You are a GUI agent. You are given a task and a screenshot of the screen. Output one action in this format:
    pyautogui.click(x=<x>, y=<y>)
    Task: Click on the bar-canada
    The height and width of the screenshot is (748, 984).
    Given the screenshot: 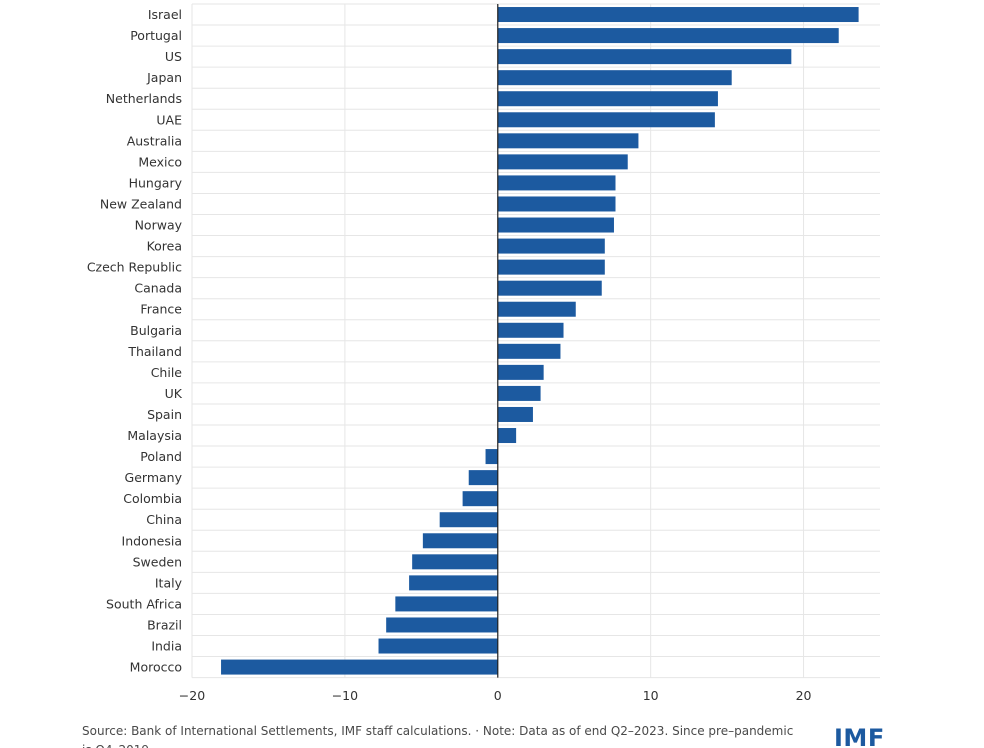 What is the action you would take?
    pyautogui.click(x=549, y=288)
    